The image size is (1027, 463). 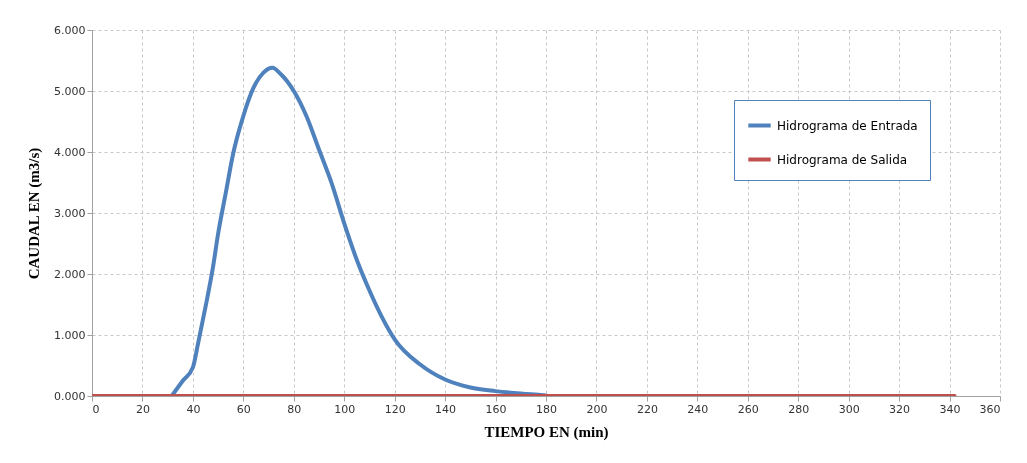 What do you see at coordinates (243, 409) in the screenshot?
I see `x-tick-label: 60` at bounding box center [243, 409].